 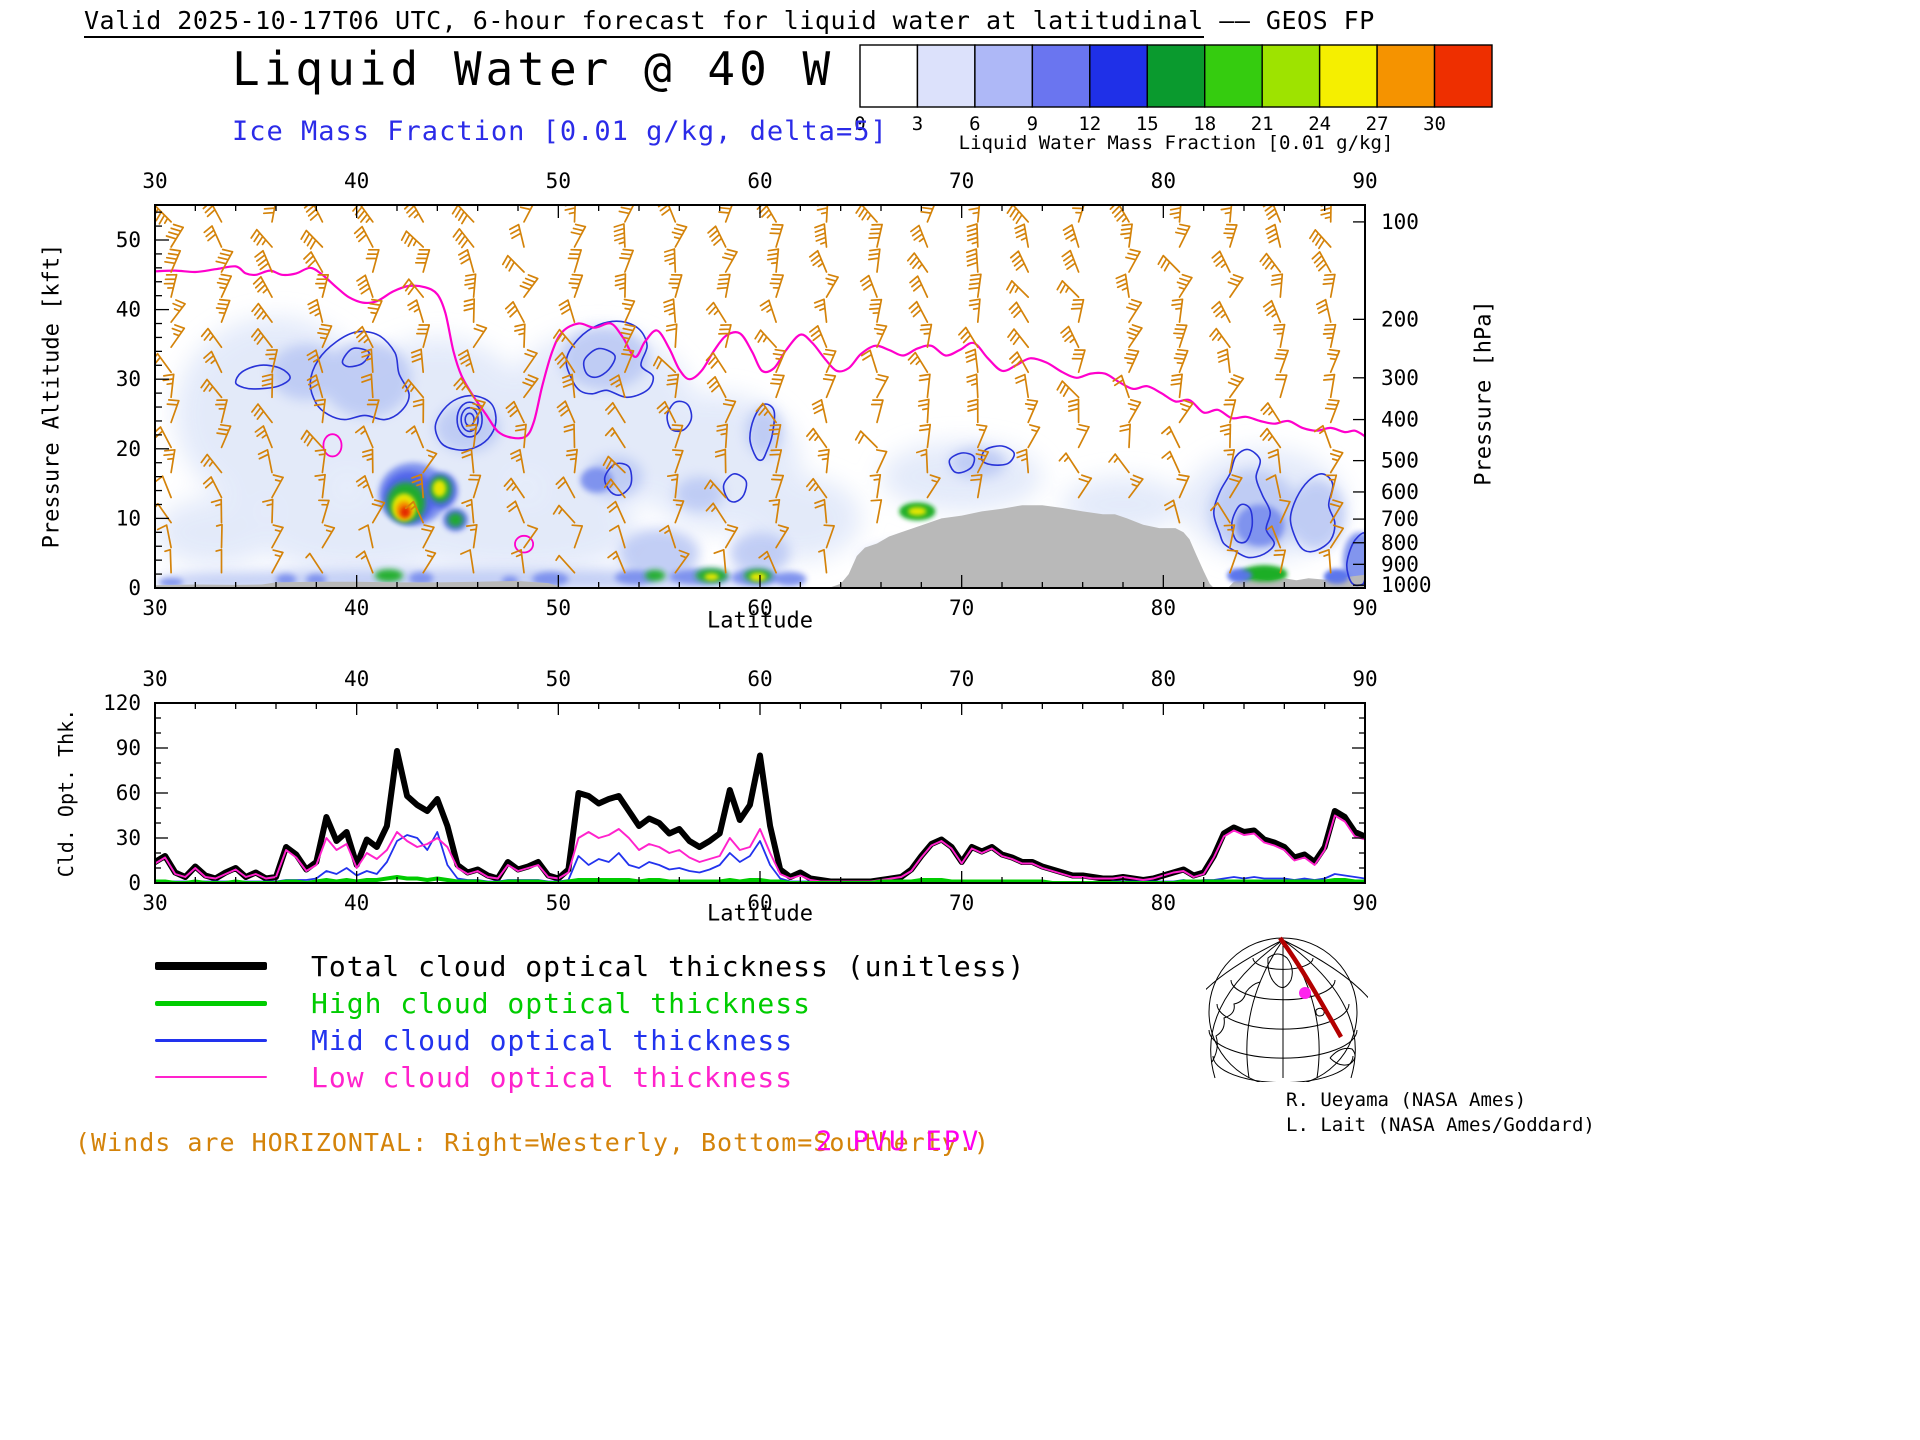 What do you see at coordinates (211, 1040) in the screenshot?
I see `legend-swatch-mid` at bounding box center [211, 1040].